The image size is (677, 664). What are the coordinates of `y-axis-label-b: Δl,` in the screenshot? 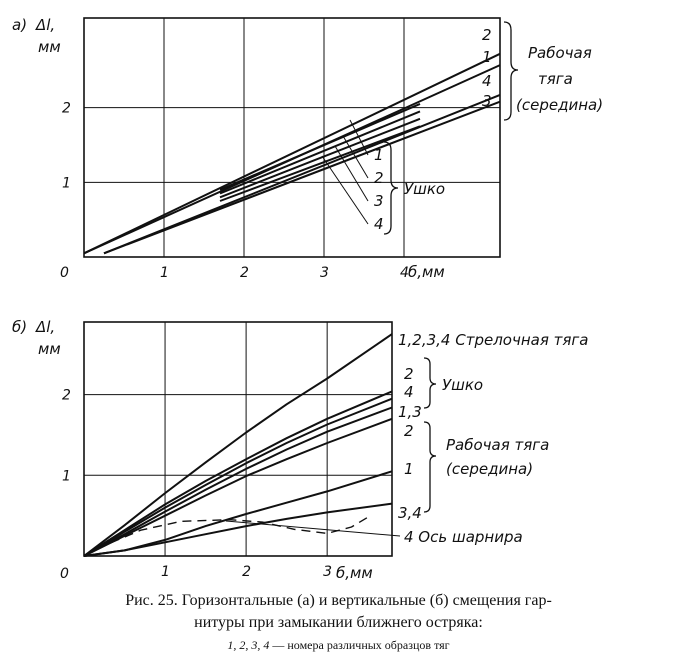 It's located at (45, 327).